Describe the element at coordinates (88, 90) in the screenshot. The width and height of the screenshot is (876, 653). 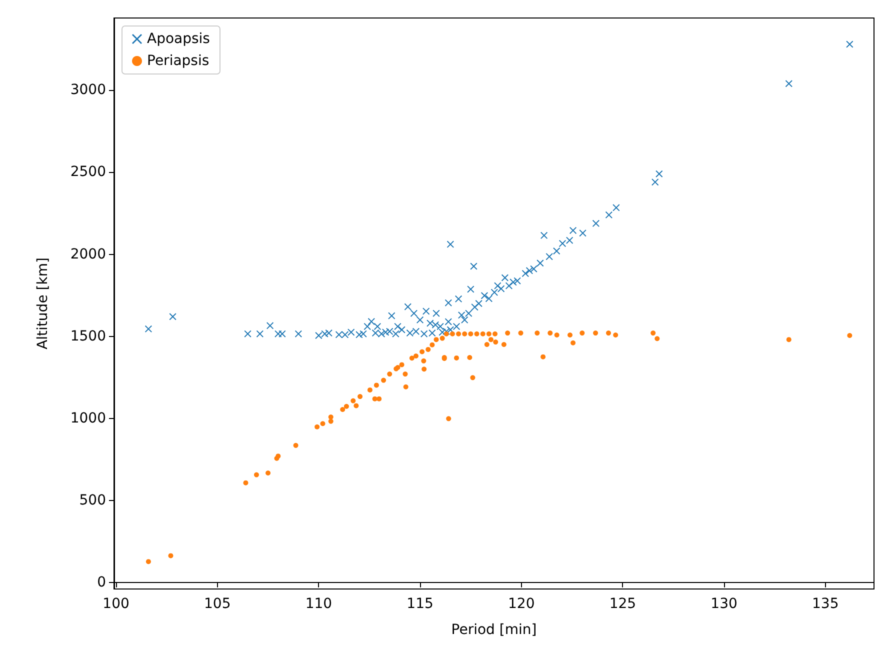
I see `y-tick-label: 3000` at that location.